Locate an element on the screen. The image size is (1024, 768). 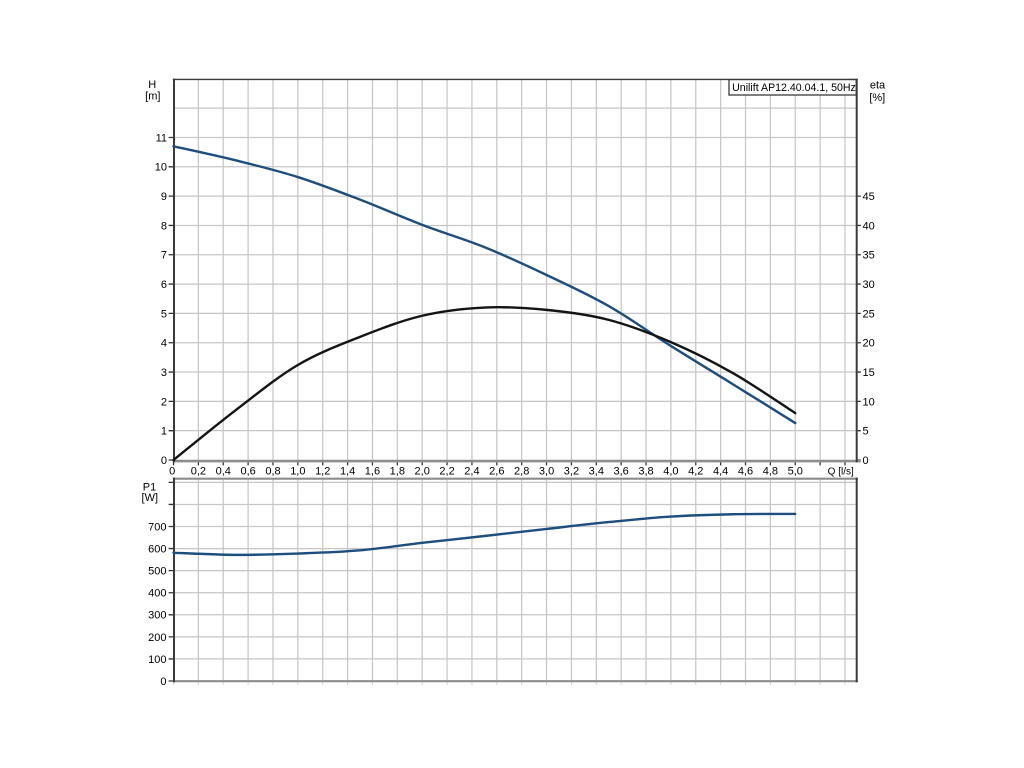
svg-text: [W] is located at coordinates (150, 498).